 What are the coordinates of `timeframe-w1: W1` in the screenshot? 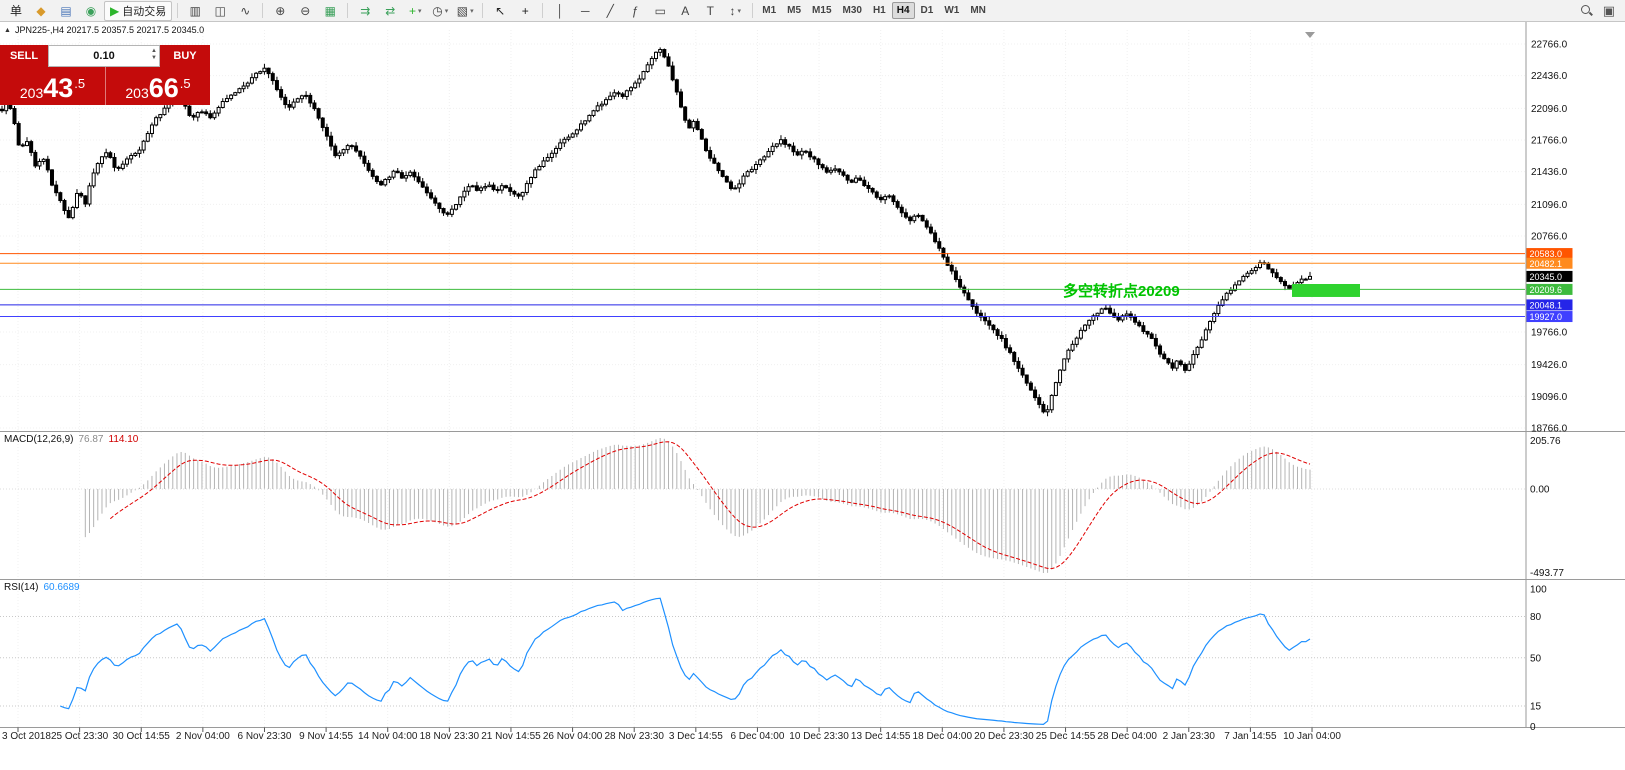 It's located at (952, 10).